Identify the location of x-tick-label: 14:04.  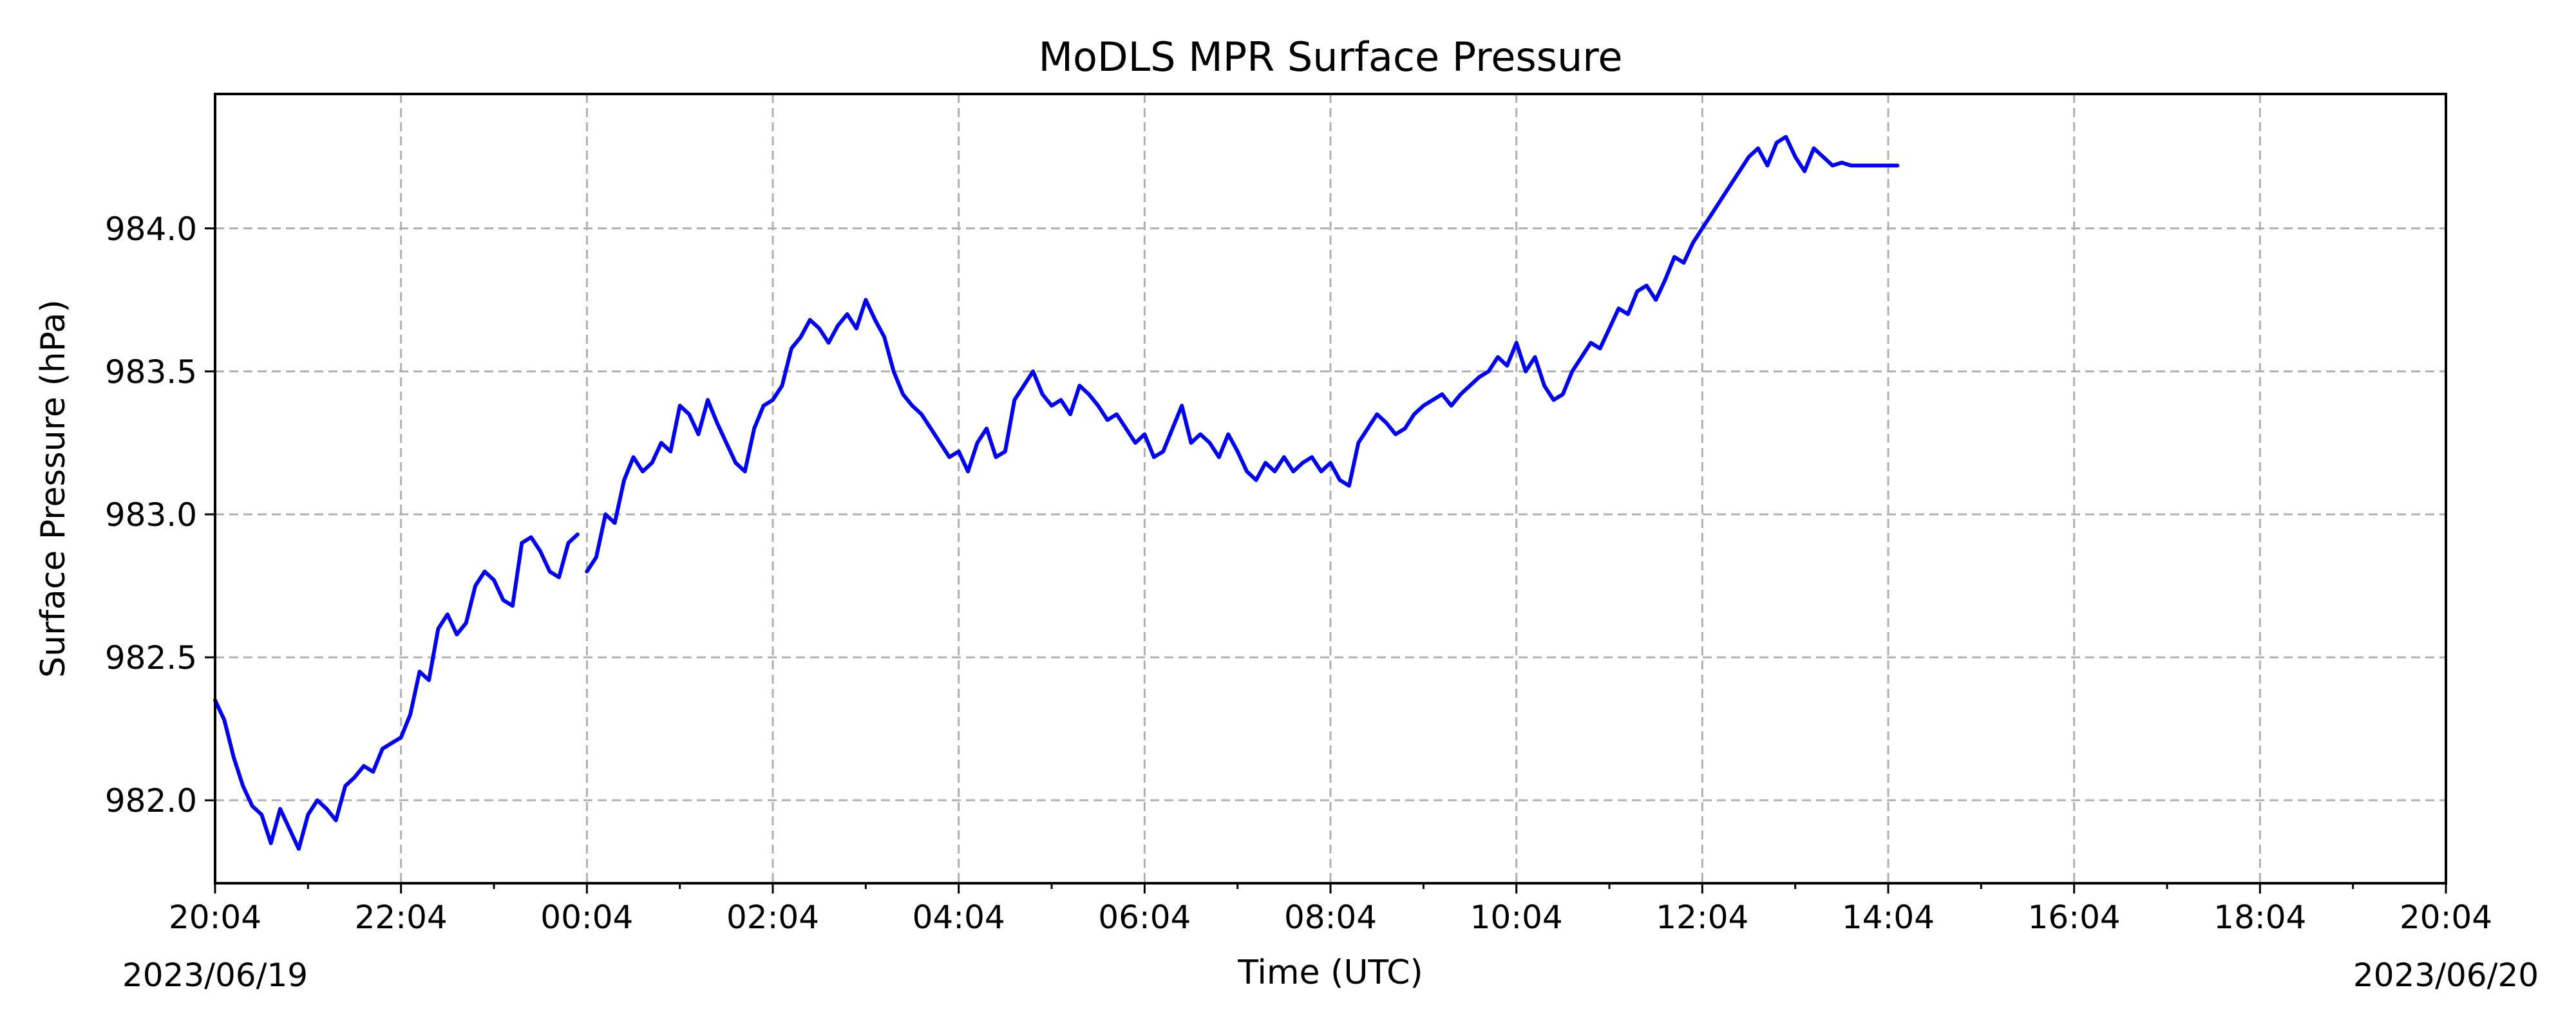
(1888, 917).